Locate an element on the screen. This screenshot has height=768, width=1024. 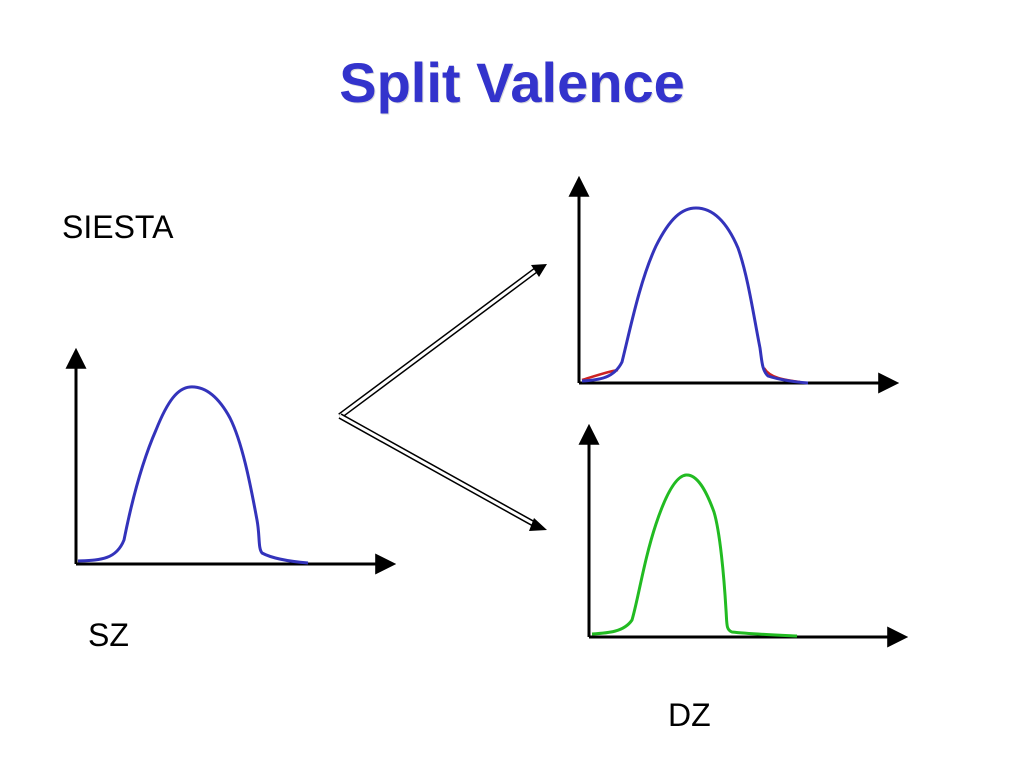
dz-bottom-plot is located at coordinates (743, 535).